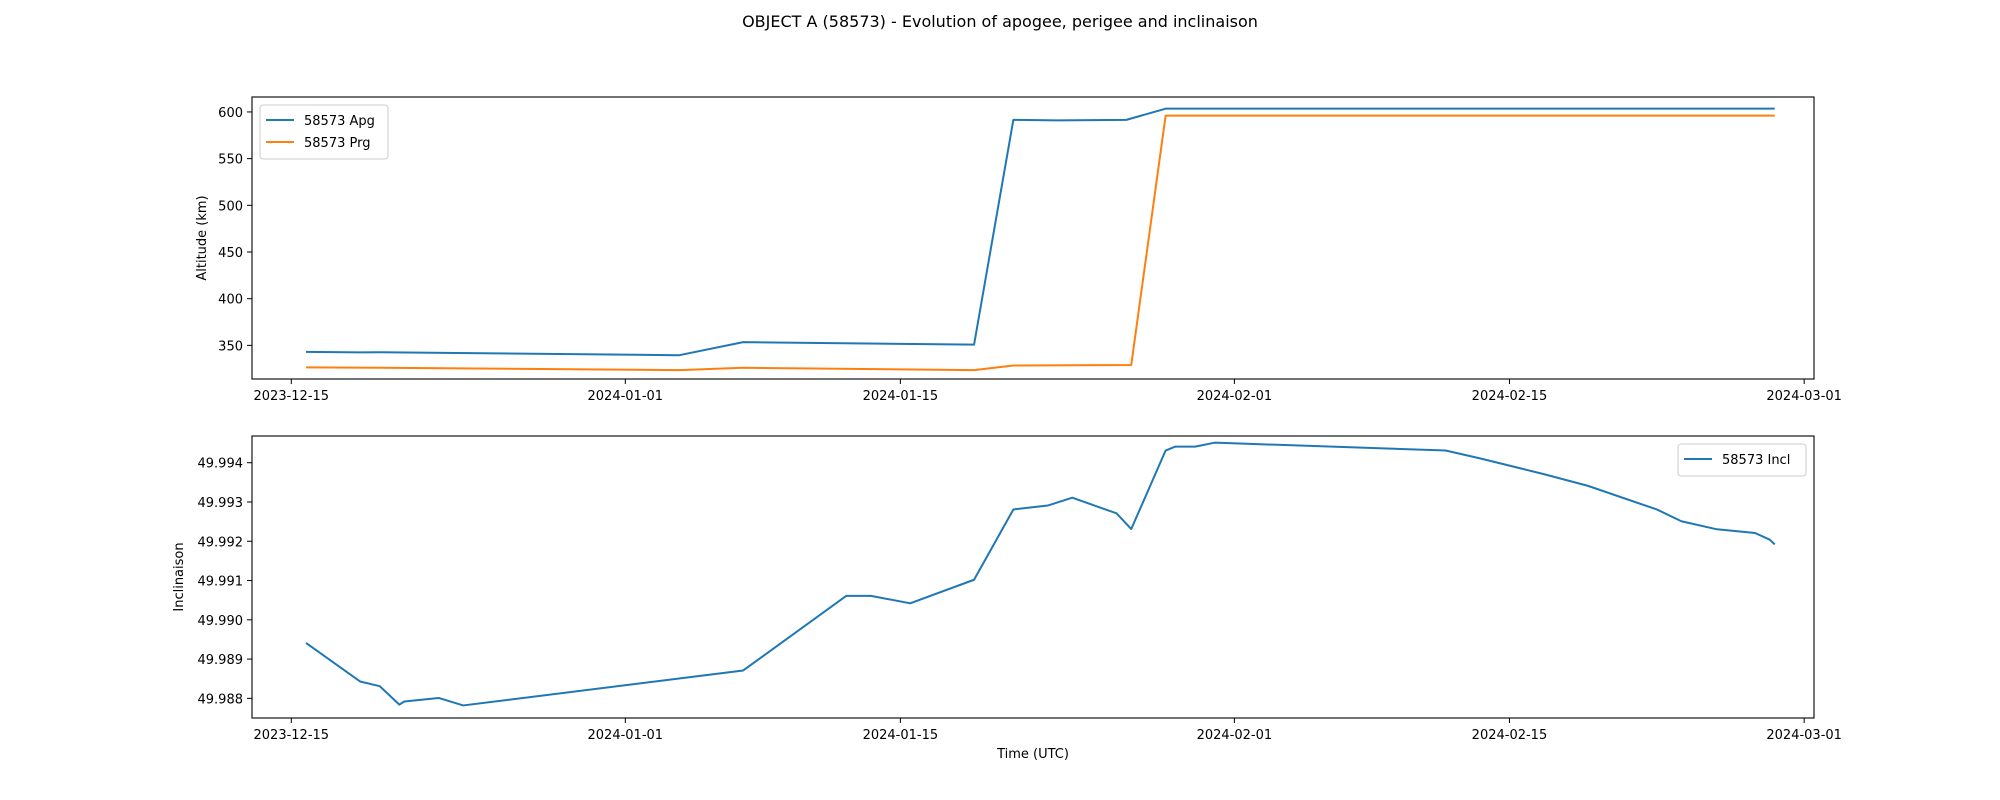 The image size is (2000, 800). What do you see at coordinates (1804, 396) in the screenshot?
I see `plot1-x-tick-label: 2024-03-01` at bounding box center [1804, 396].